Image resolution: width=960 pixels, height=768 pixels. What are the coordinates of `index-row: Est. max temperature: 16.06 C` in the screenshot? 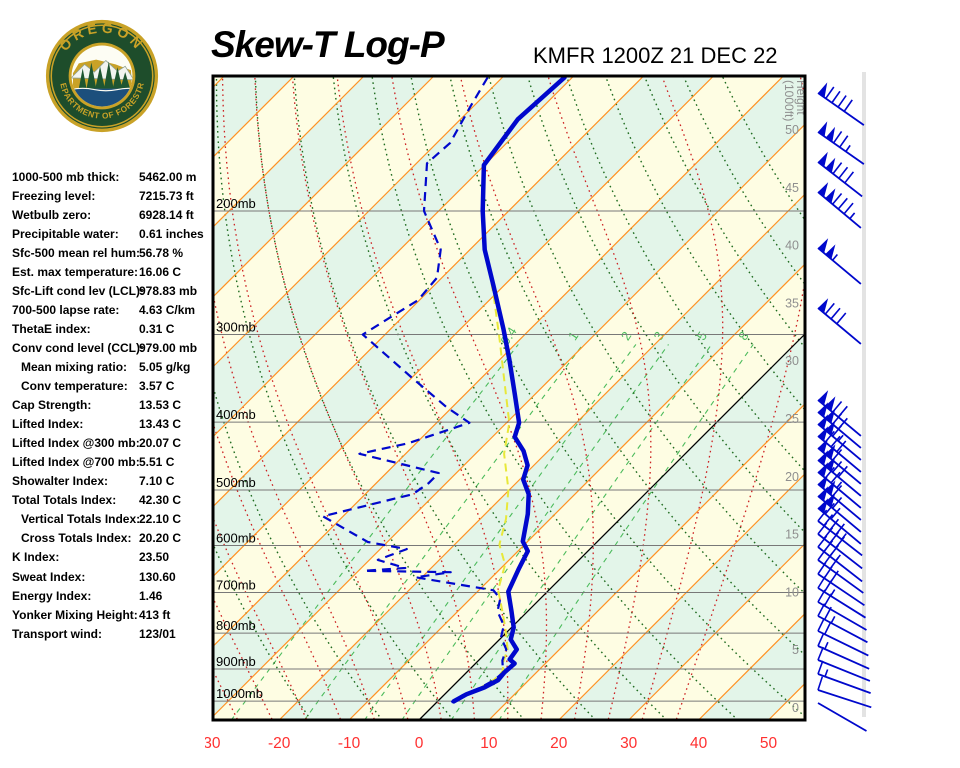 It's located at (112, 271).